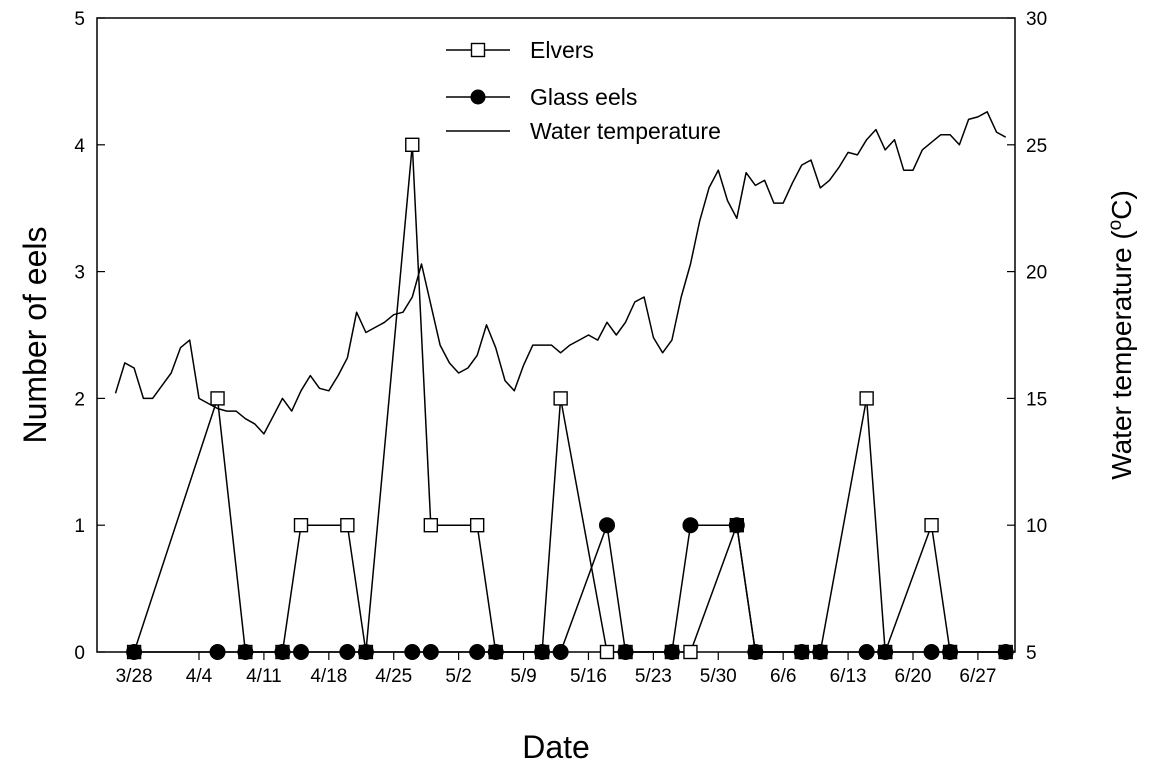 The width and height of the screenshot is (1152, 773). What do you see at coordinates (79, 399) in the screenshot?
I see `y-tick-label: 2` at bounding box center [79, 399].